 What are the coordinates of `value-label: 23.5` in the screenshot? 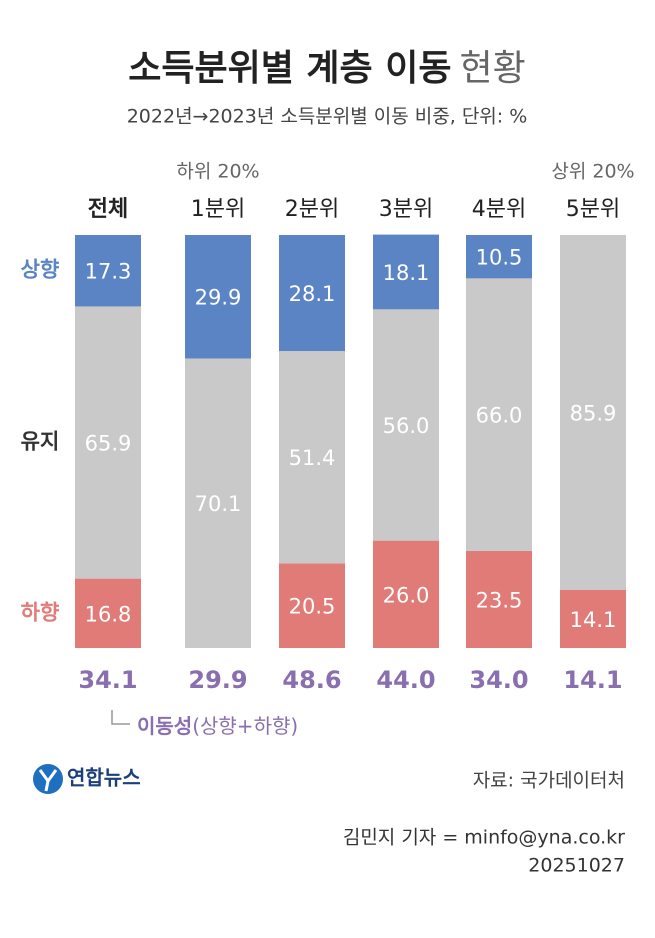 It's located at (499, 600).